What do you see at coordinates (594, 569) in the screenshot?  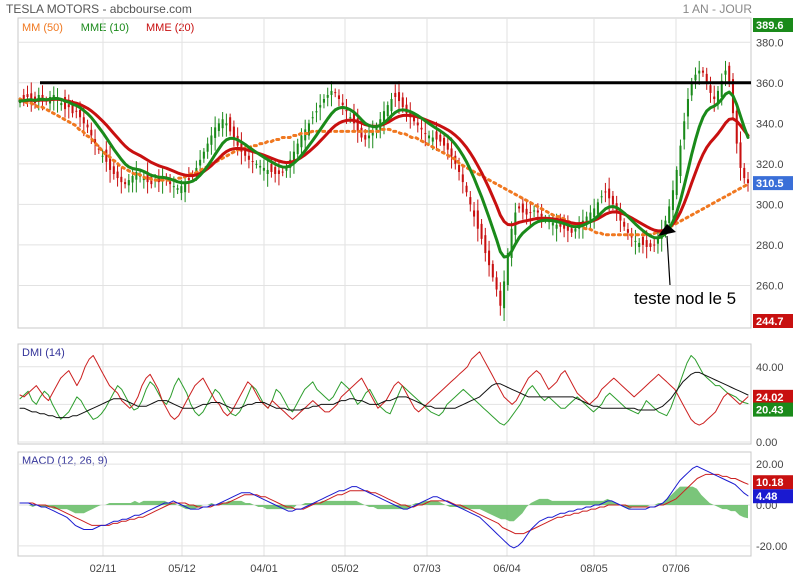 I see `x-tick-6: 08/05` at bounding box center [594, 569].